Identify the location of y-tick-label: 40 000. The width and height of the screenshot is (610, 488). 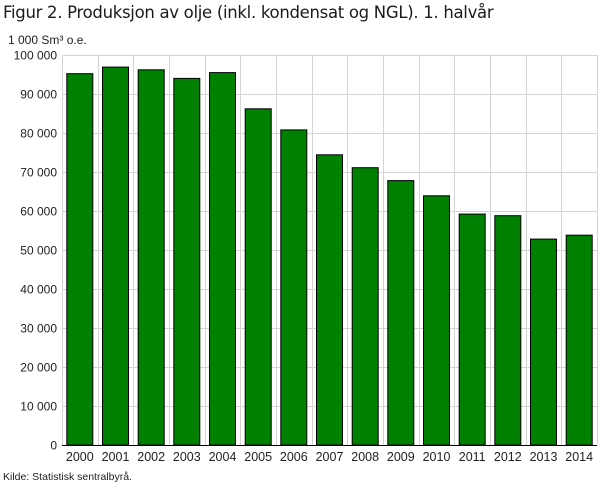
(38, 290).